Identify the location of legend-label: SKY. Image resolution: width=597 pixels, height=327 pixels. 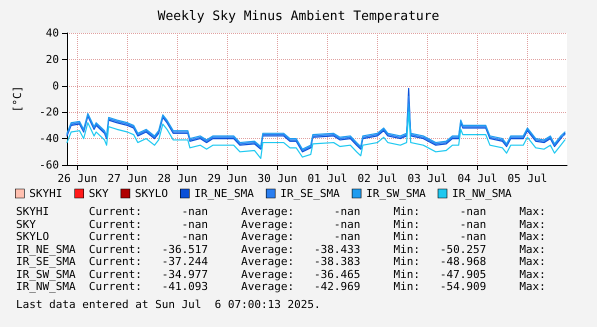
(98, 193).